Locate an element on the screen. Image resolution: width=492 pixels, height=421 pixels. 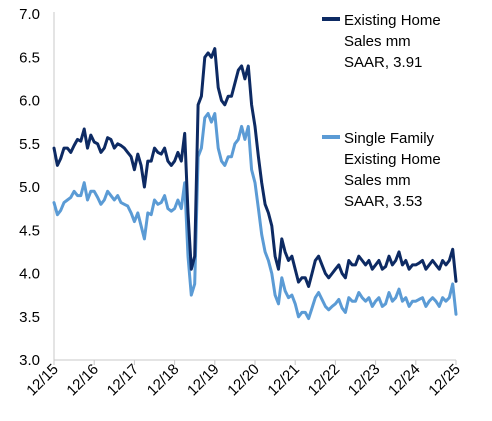
legend-label: SAAR, 3.53 is located at coordinates (383, 201).